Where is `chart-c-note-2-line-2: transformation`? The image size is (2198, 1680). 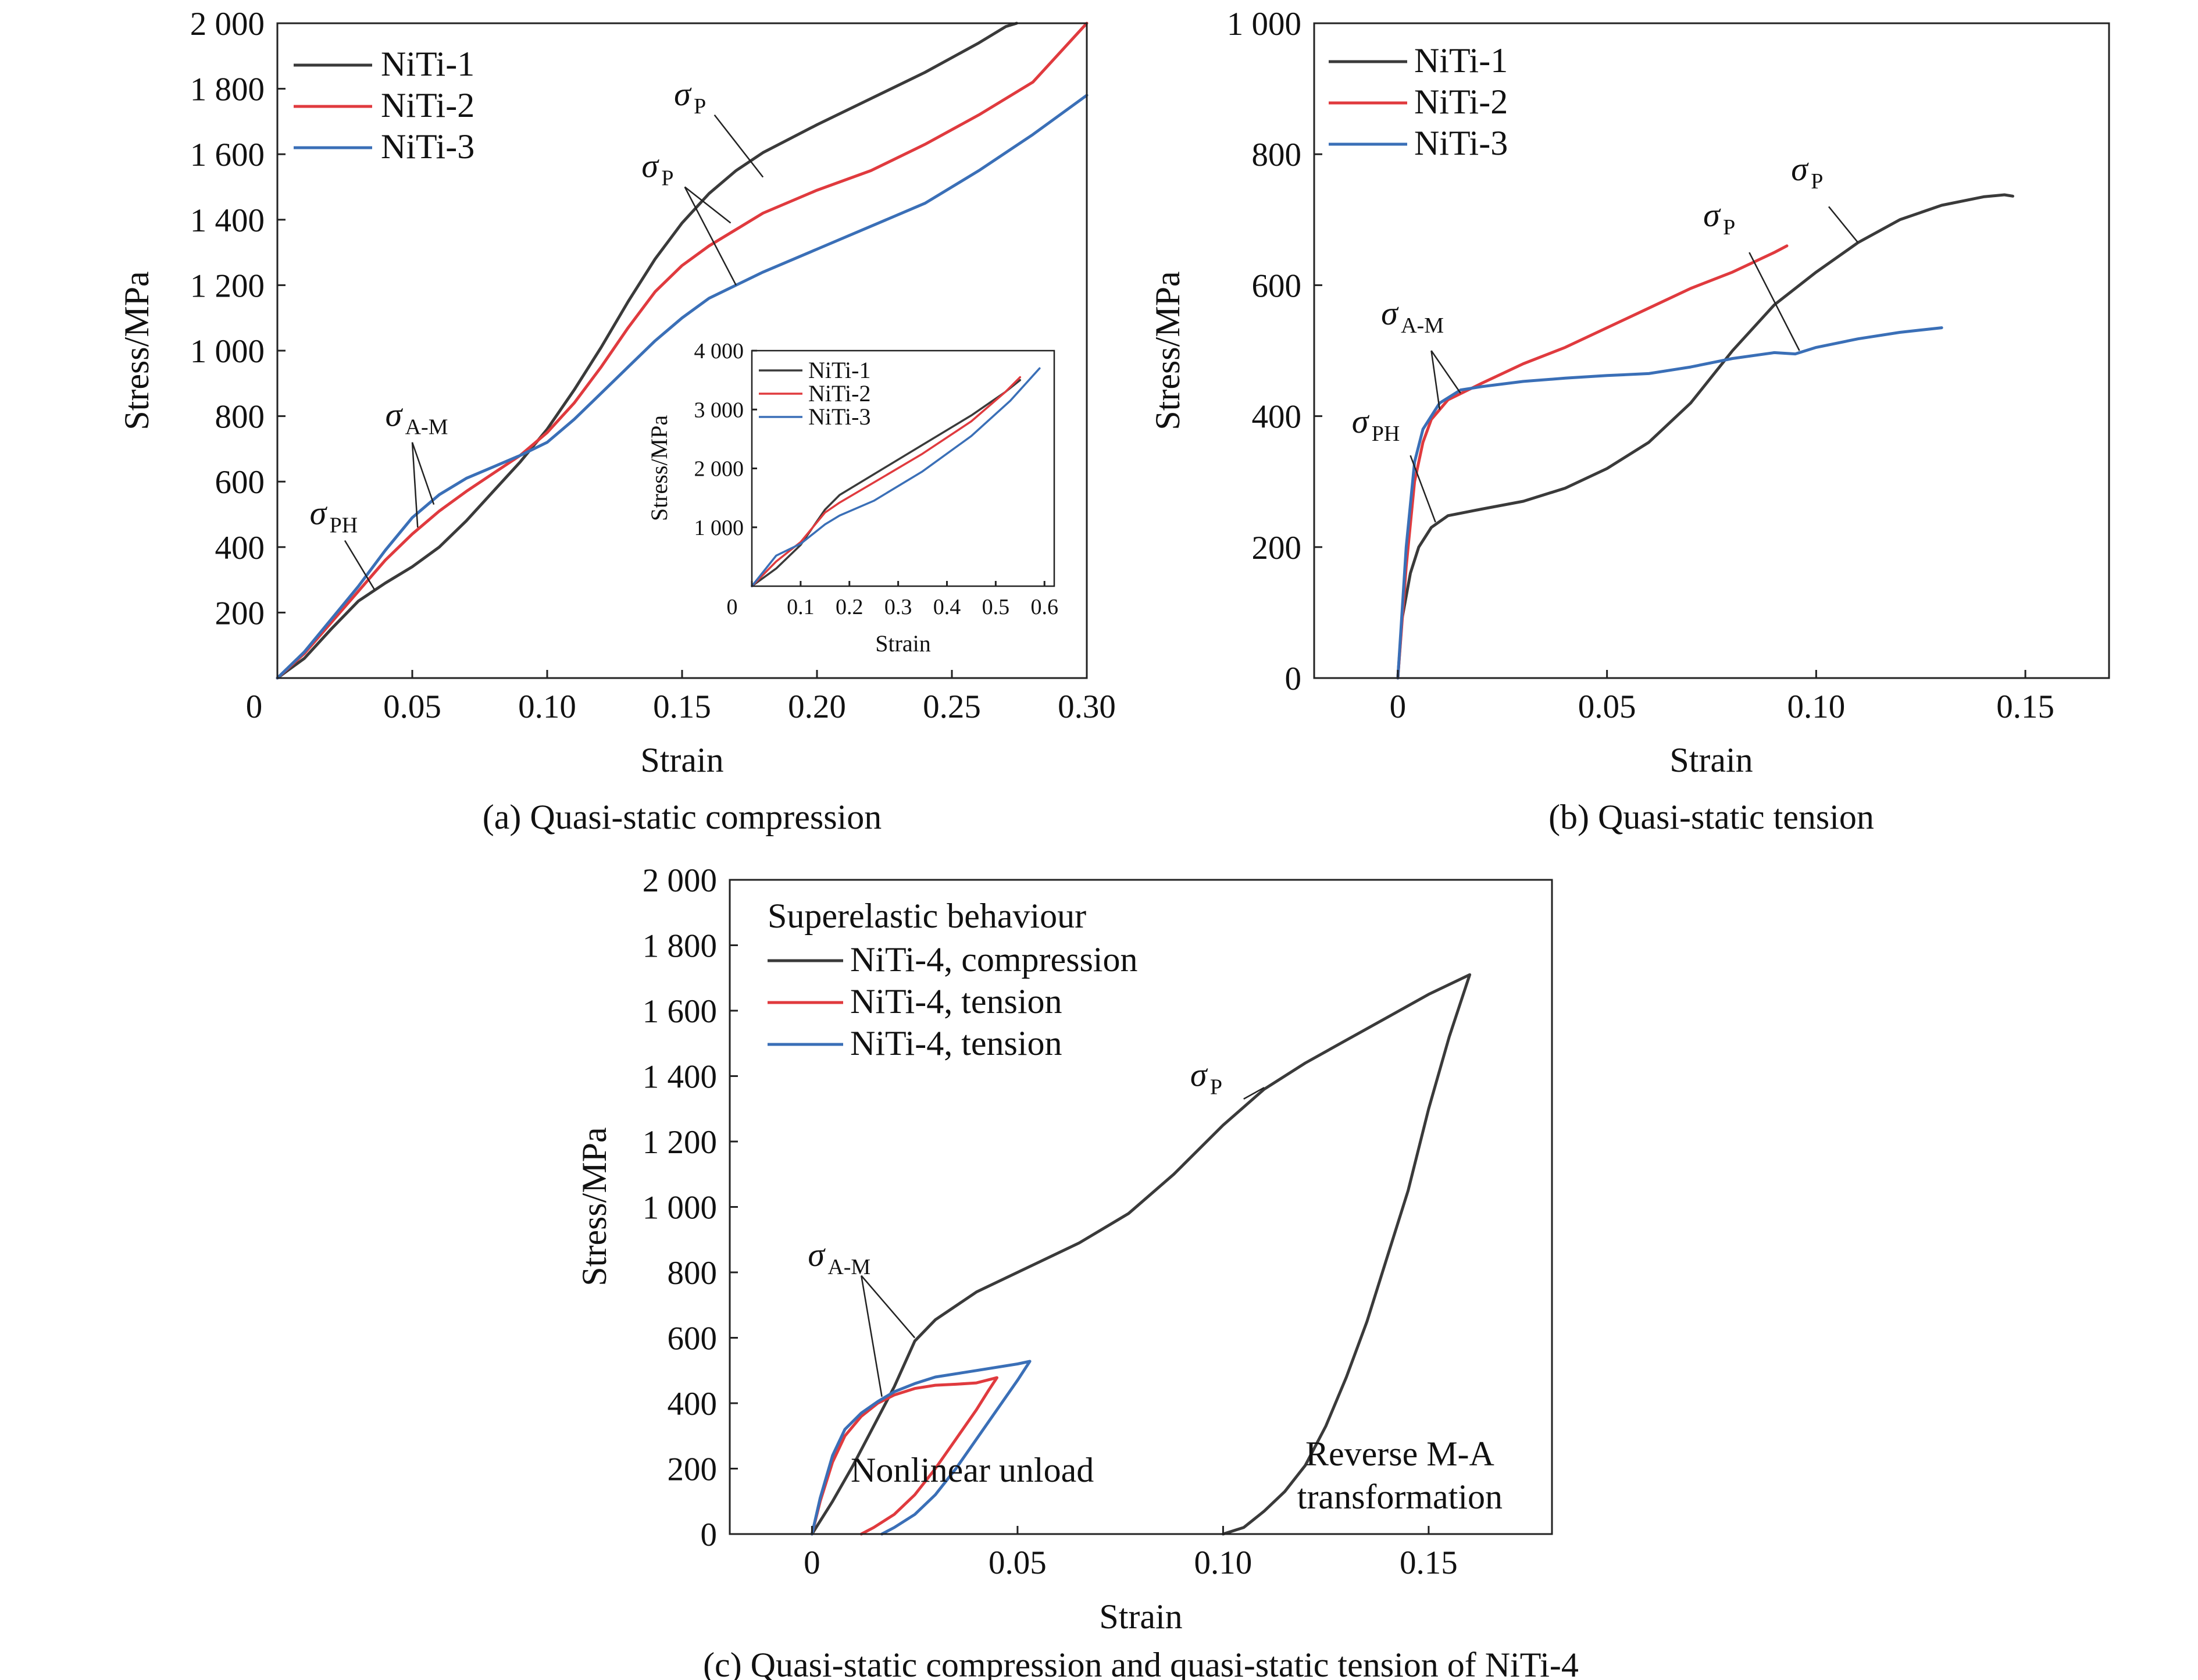 chart-c-note-2-line-2: transformation is located at coordinates (1400, 1497).